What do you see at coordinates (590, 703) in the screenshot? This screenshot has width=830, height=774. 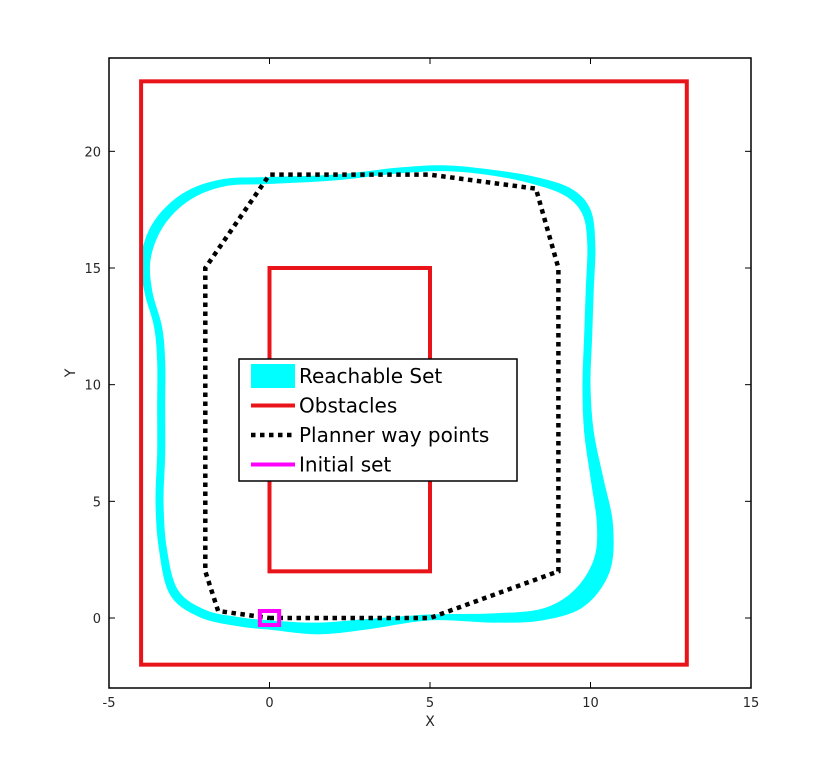 I see `x-tick-label: 10` at bounding box center [590, 703].